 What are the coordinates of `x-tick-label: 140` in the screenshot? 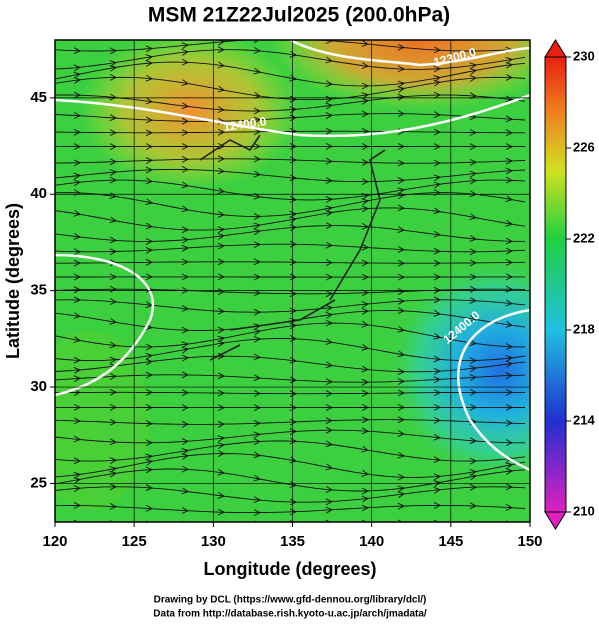 It's located at (371, 541).